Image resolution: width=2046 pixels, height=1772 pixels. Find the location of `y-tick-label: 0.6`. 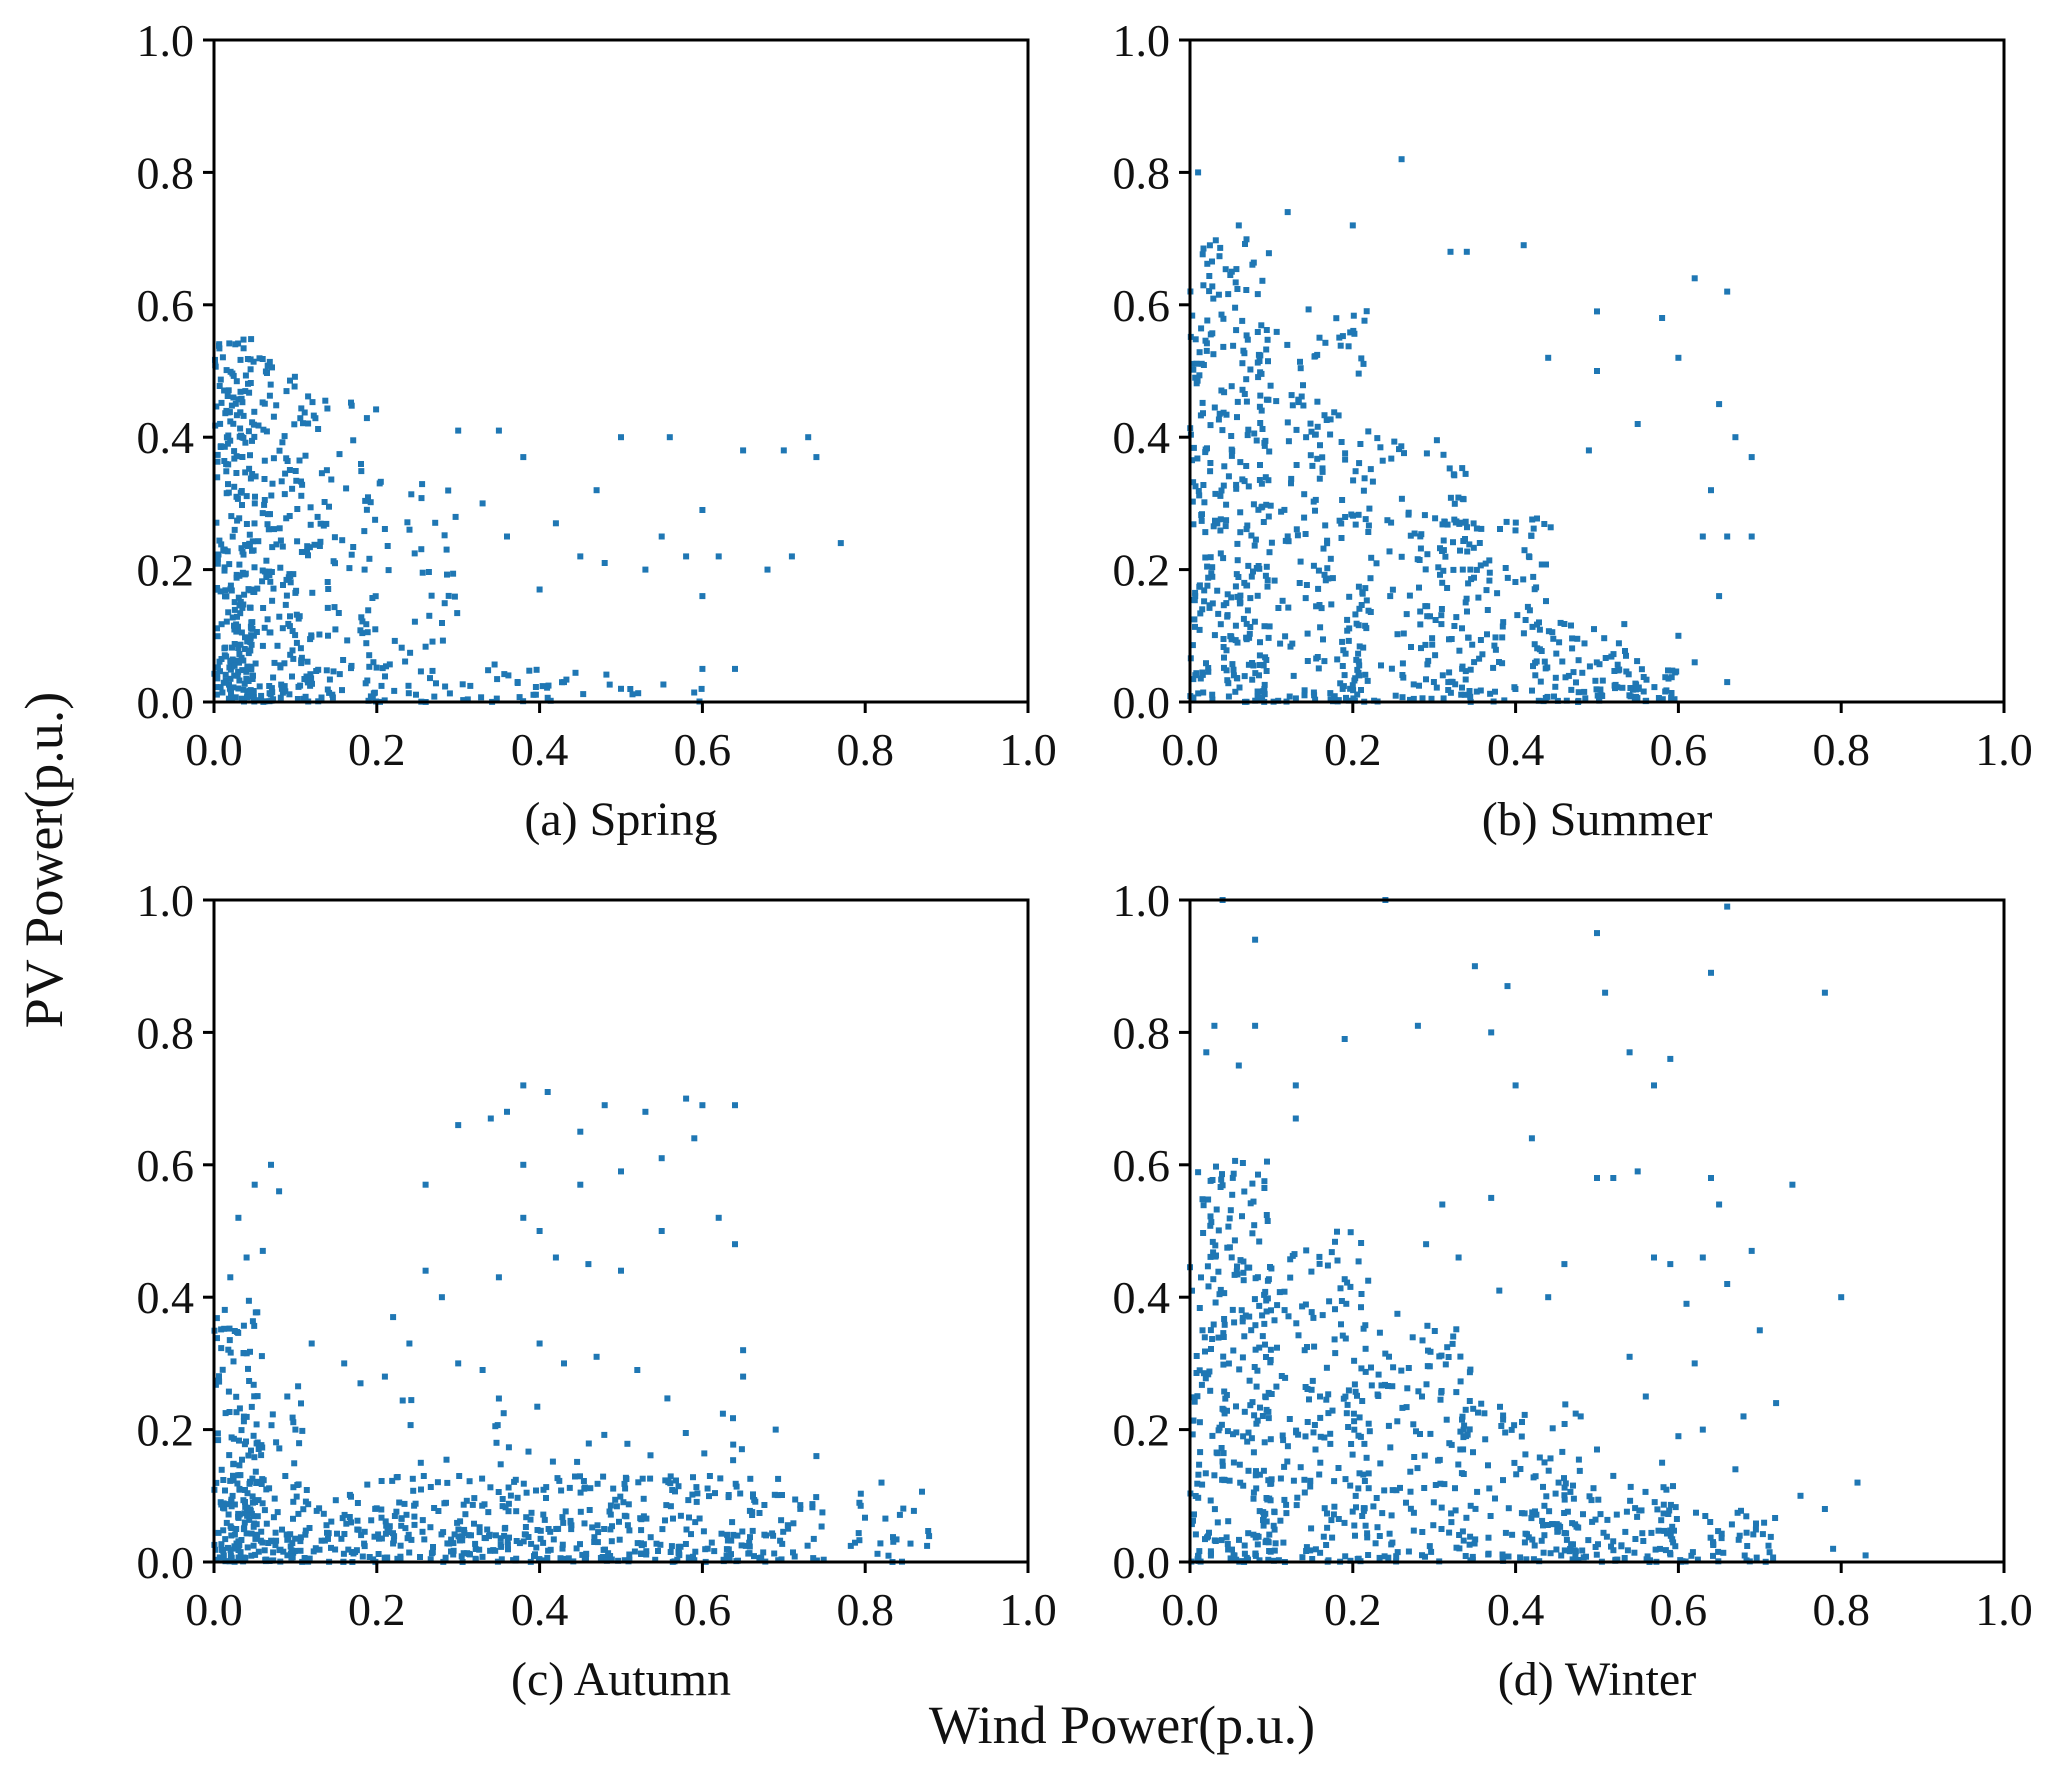

y-tick-label: 0.6 is located at coordinates (166, 1165).